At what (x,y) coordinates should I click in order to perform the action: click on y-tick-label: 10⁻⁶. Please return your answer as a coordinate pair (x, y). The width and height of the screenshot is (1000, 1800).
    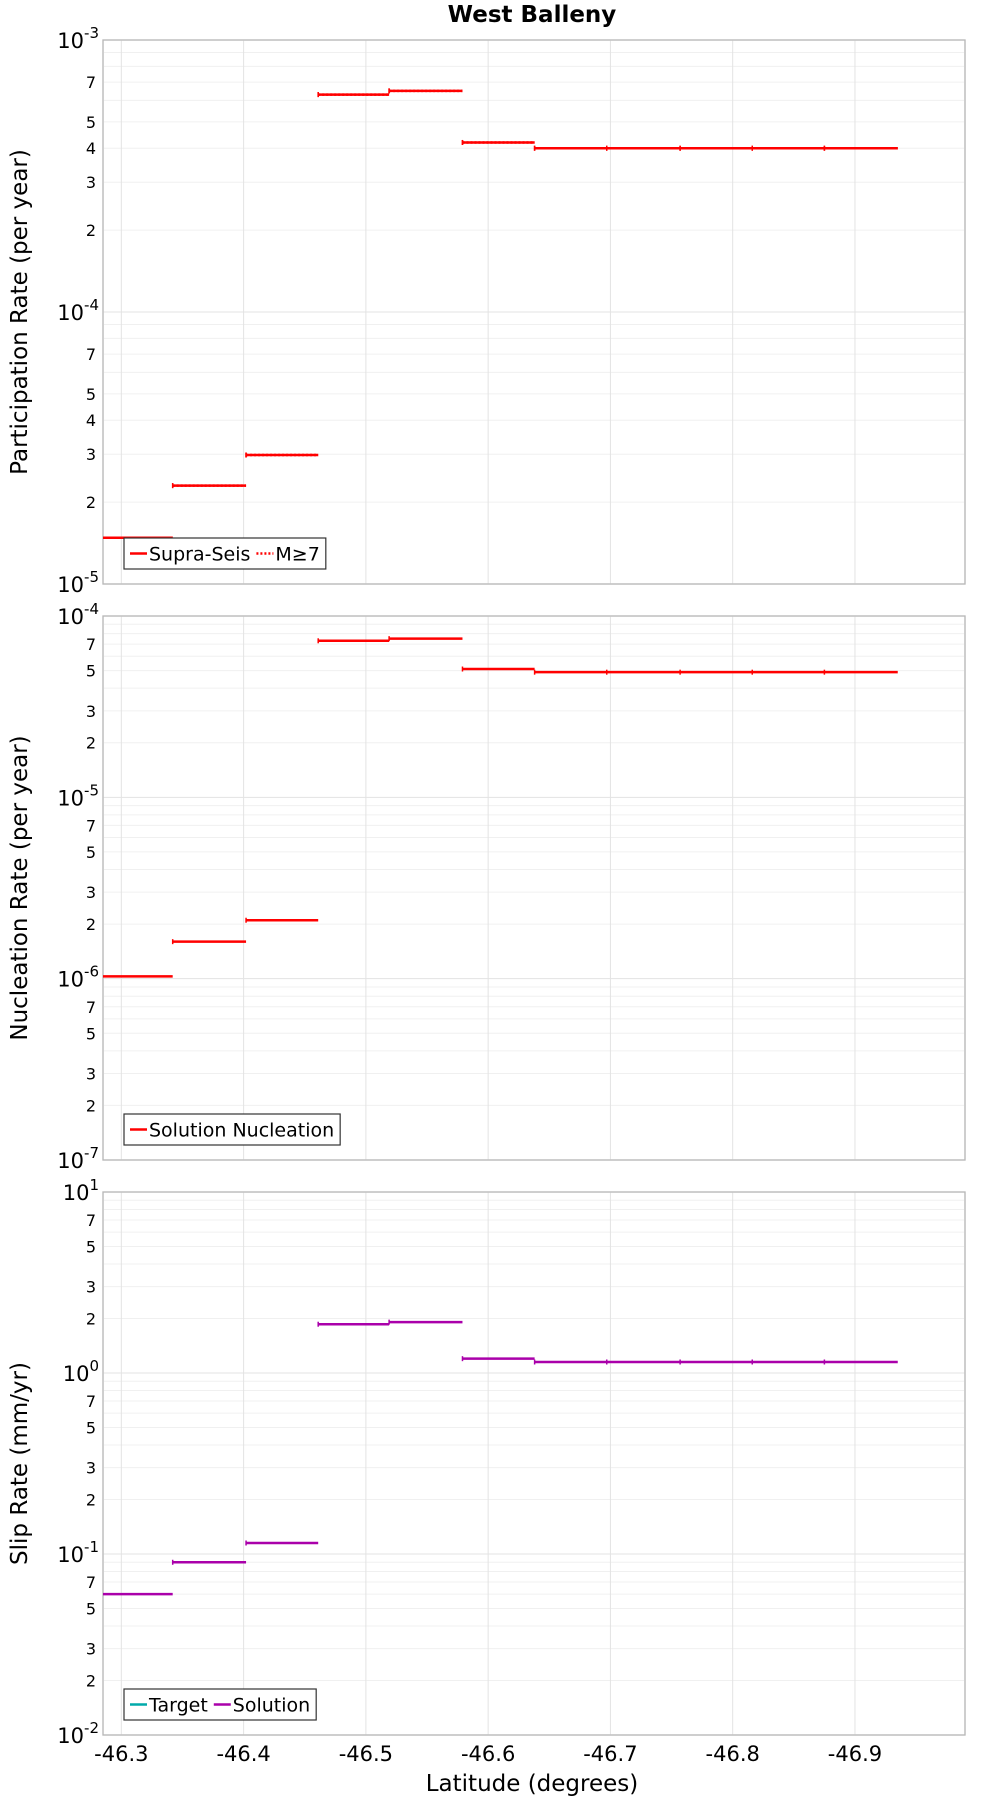
    Looking at the image, I should click on (78, 977).